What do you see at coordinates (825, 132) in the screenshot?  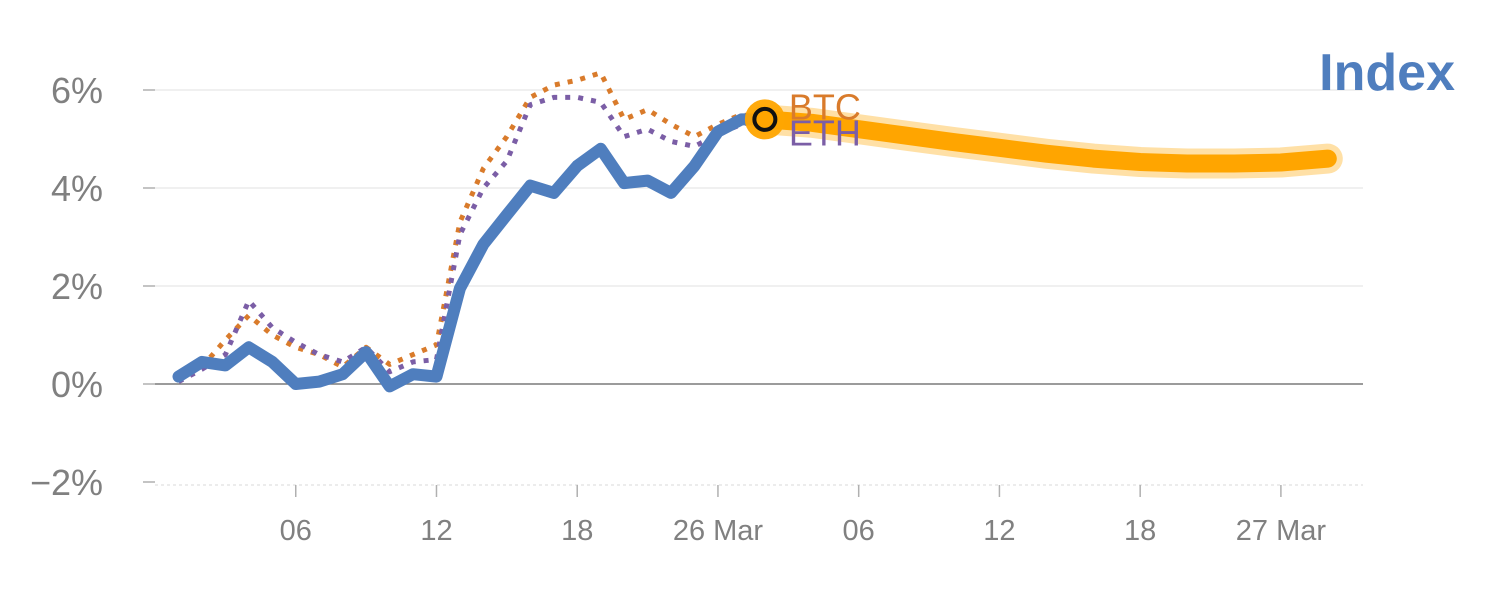 I see `end-label-eth: ETH` at bounding box center [825, 132].